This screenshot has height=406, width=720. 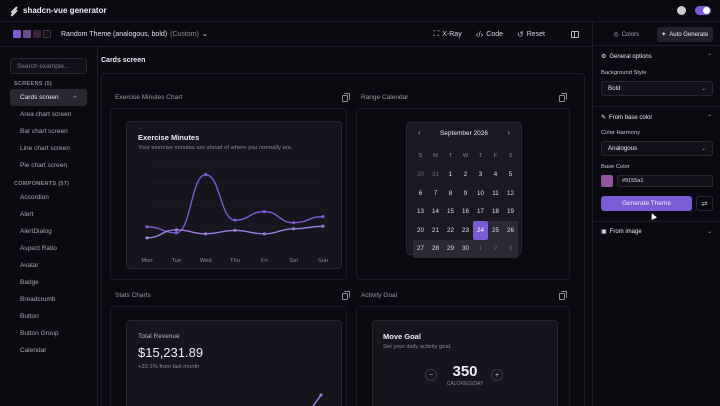 What do you see at coordinates (480, 193) in the screenshot?
I see `calendar-day: 10` at bounding box center [480, 193].